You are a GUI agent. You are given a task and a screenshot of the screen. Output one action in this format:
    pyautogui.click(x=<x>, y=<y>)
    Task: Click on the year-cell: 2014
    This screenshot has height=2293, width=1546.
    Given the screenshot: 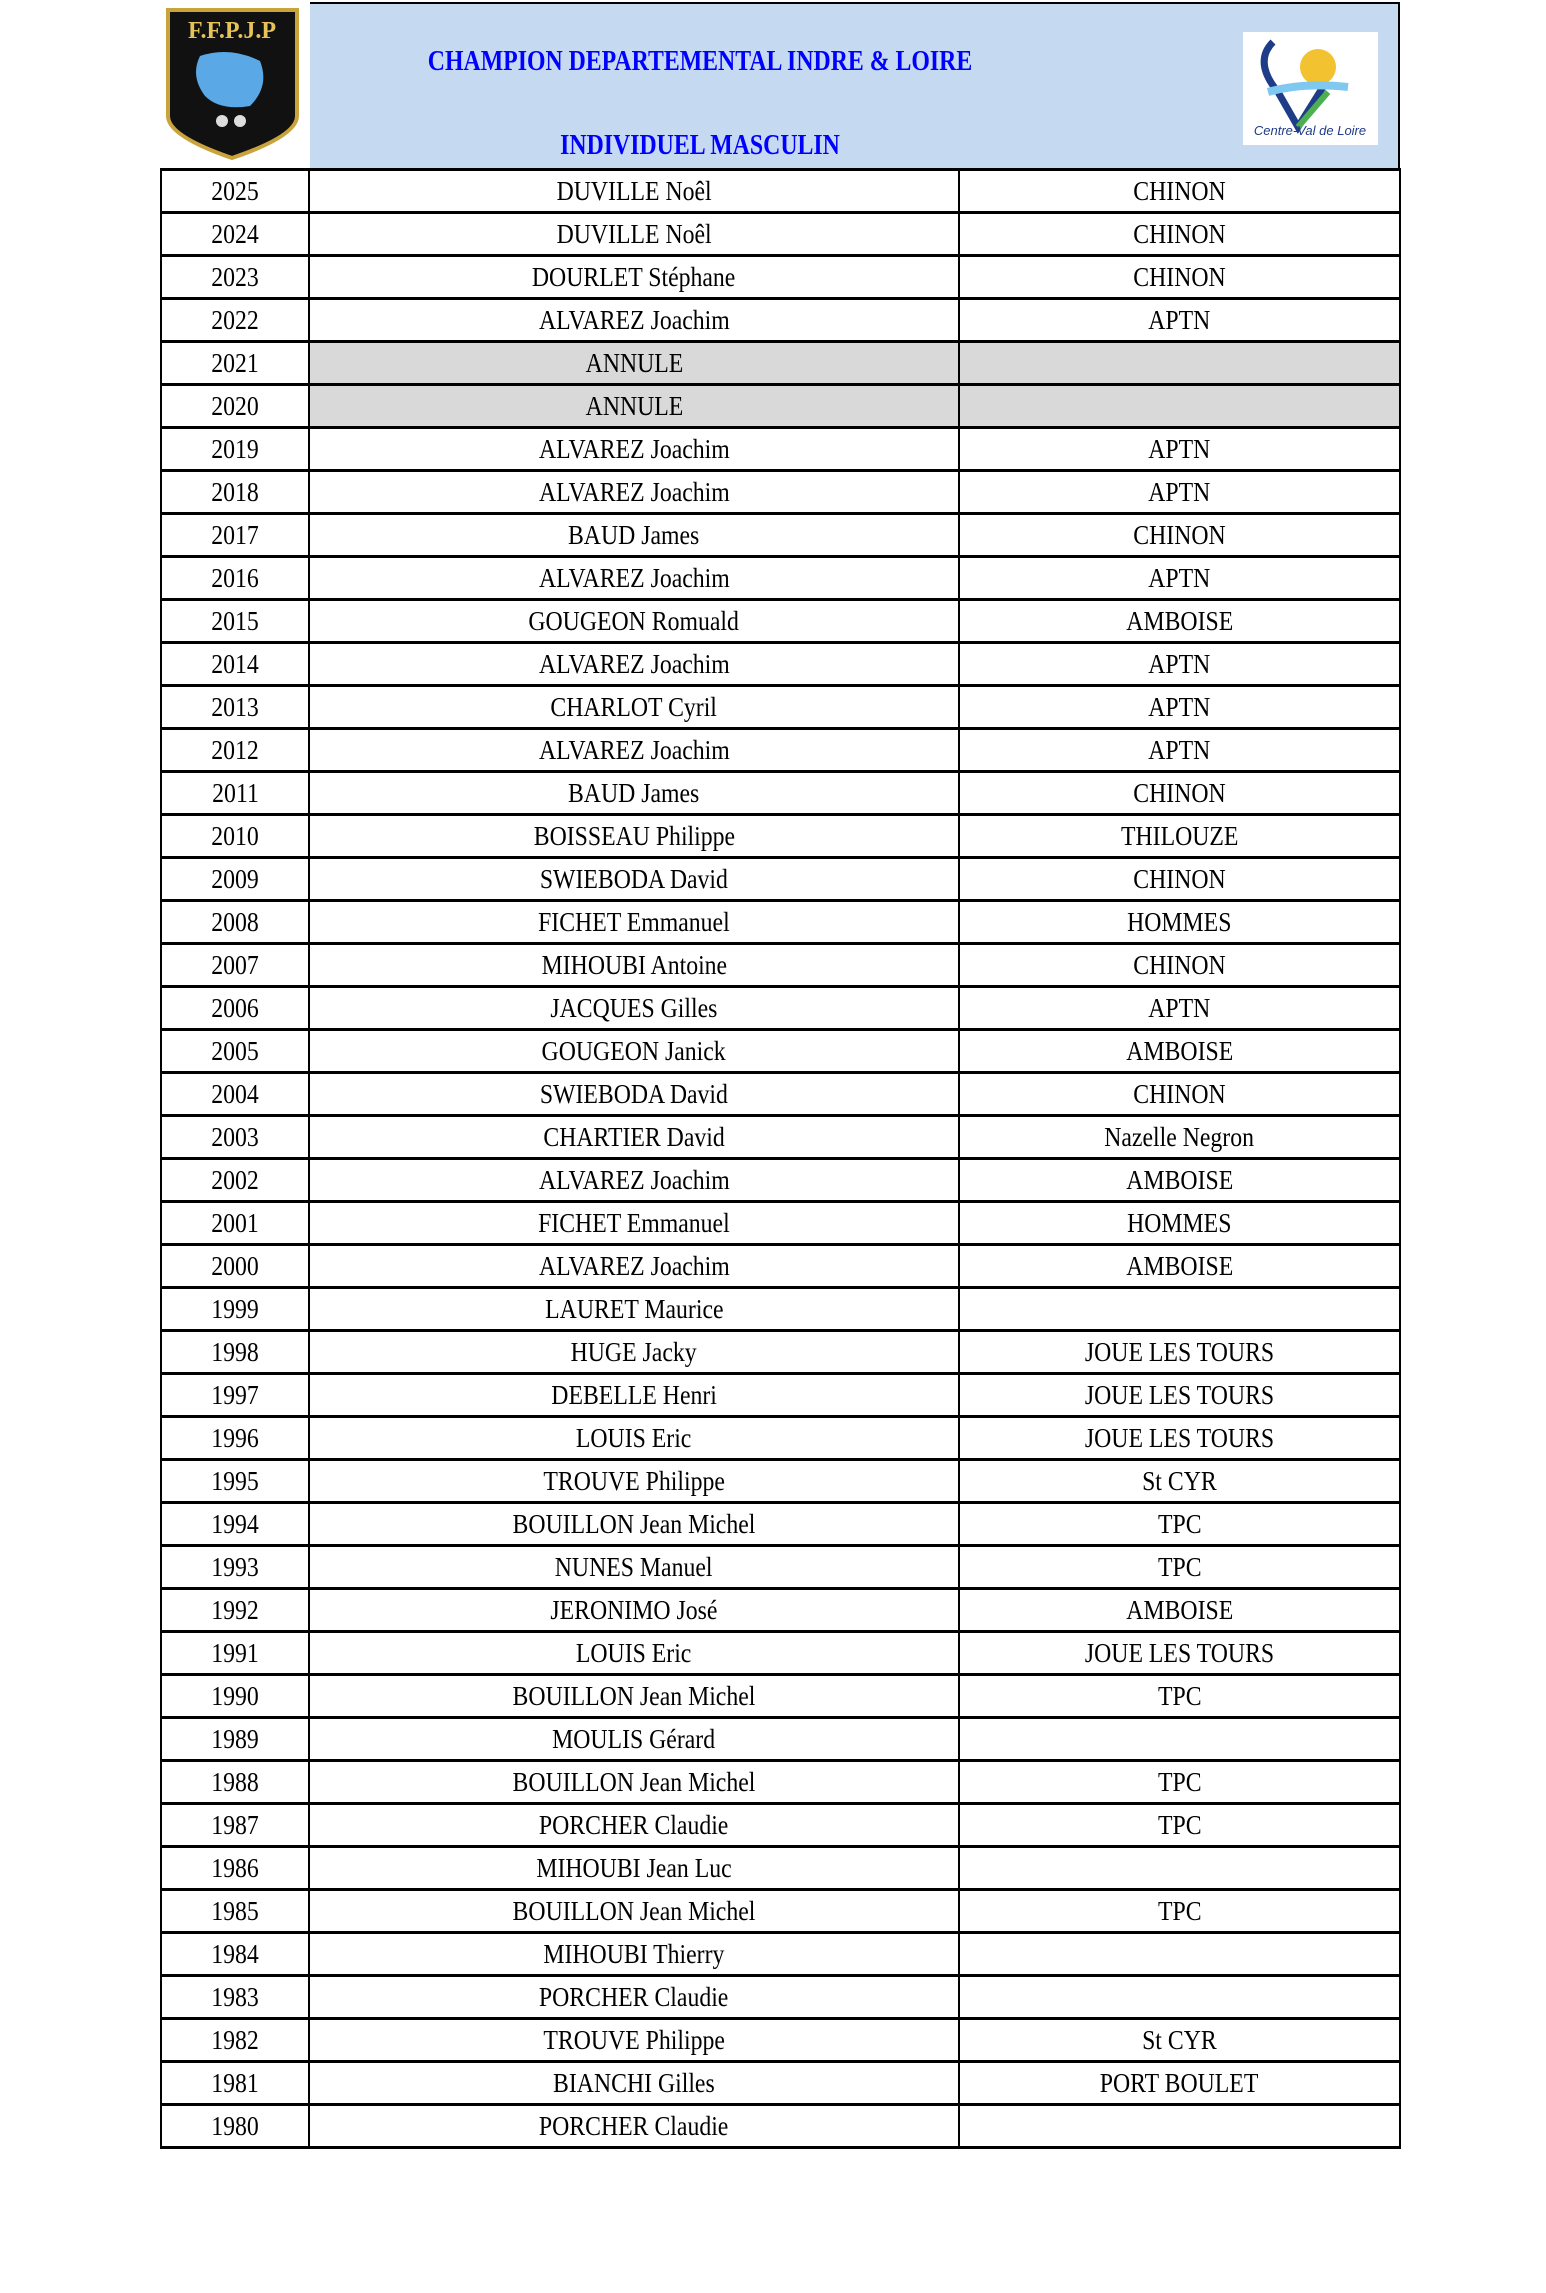 What is the action you would take?
    pyautogui.click(x=235, y=664)
    